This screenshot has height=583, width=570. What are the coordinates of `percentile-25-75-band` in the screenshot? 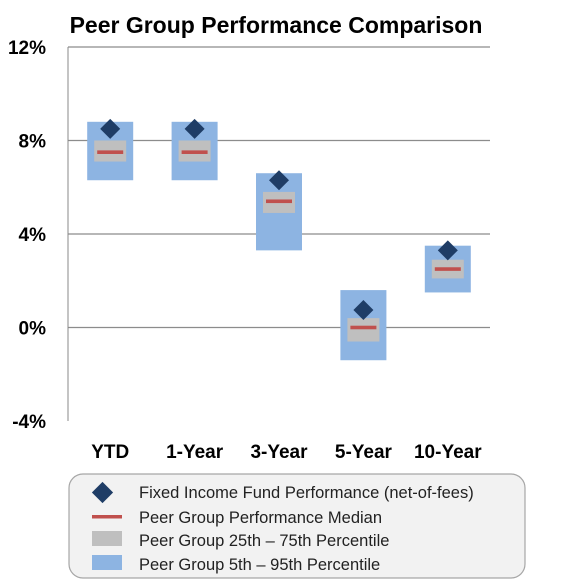 It's located at (363, 330).